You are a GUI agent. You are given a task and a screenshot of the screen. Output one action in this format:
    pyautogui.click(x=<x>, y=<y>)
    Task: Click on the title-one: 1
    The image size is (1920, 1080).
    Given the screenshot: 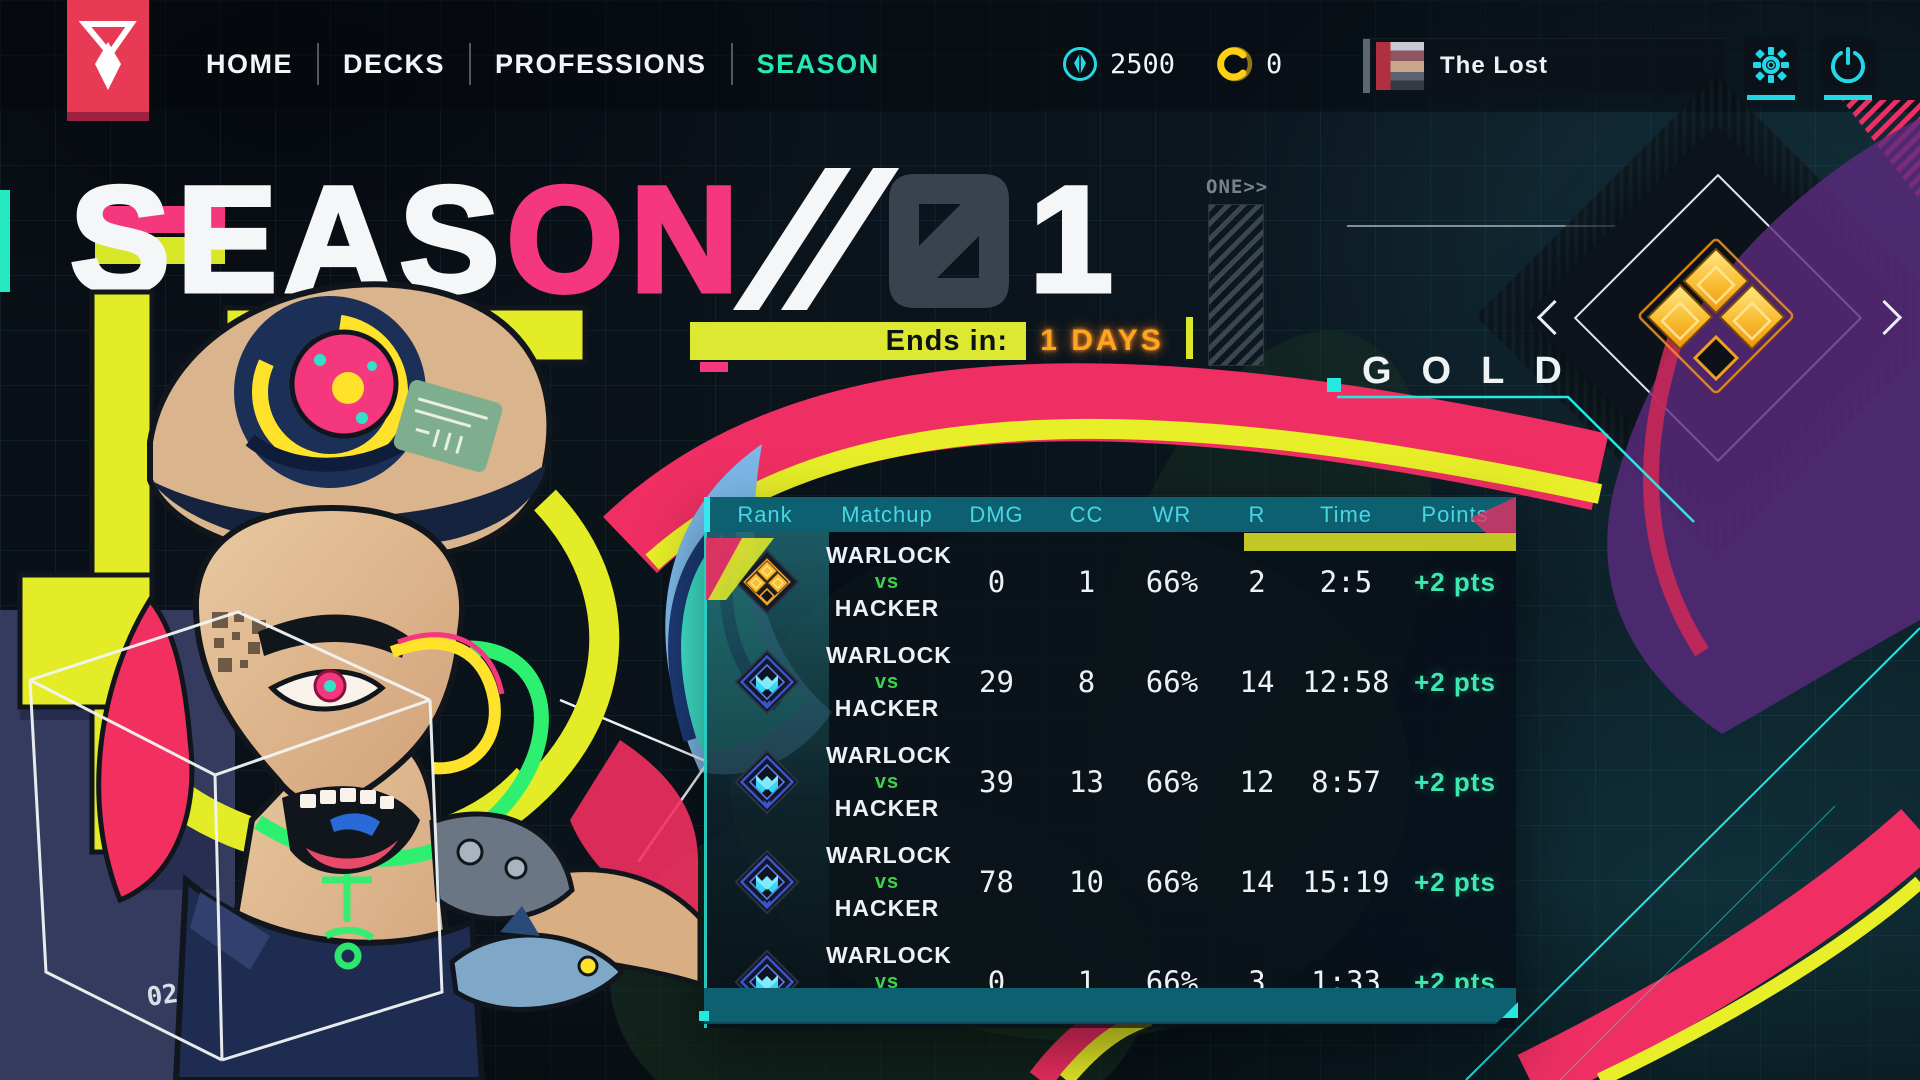 What is the action you would take?
    pyautogui.click(x=1073, y=239)
    